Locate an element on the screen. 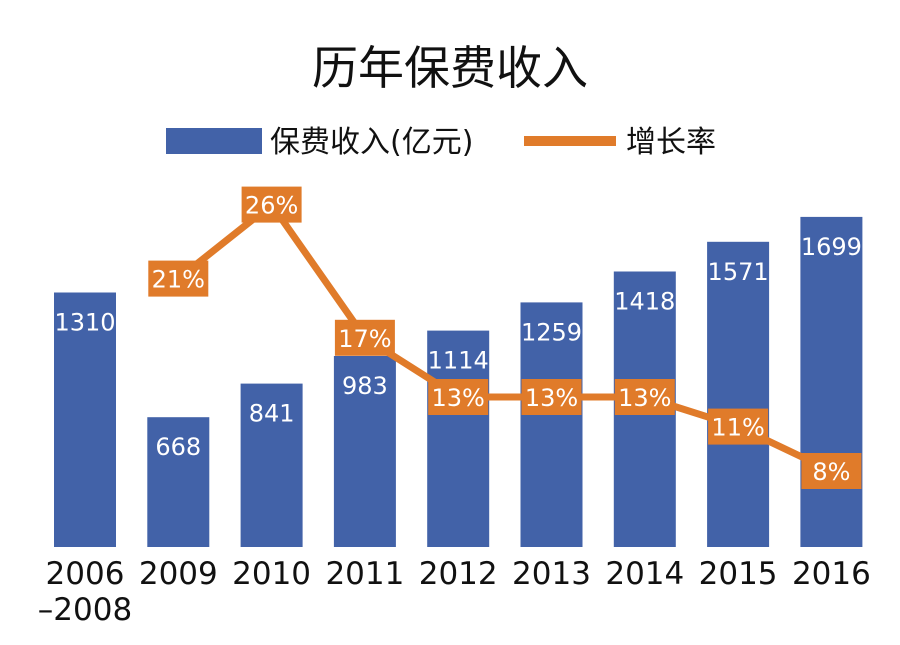 The width and height of the screenshot is (900, 645). legend-line-label: 增长率 is located at coordinates (671, 142).